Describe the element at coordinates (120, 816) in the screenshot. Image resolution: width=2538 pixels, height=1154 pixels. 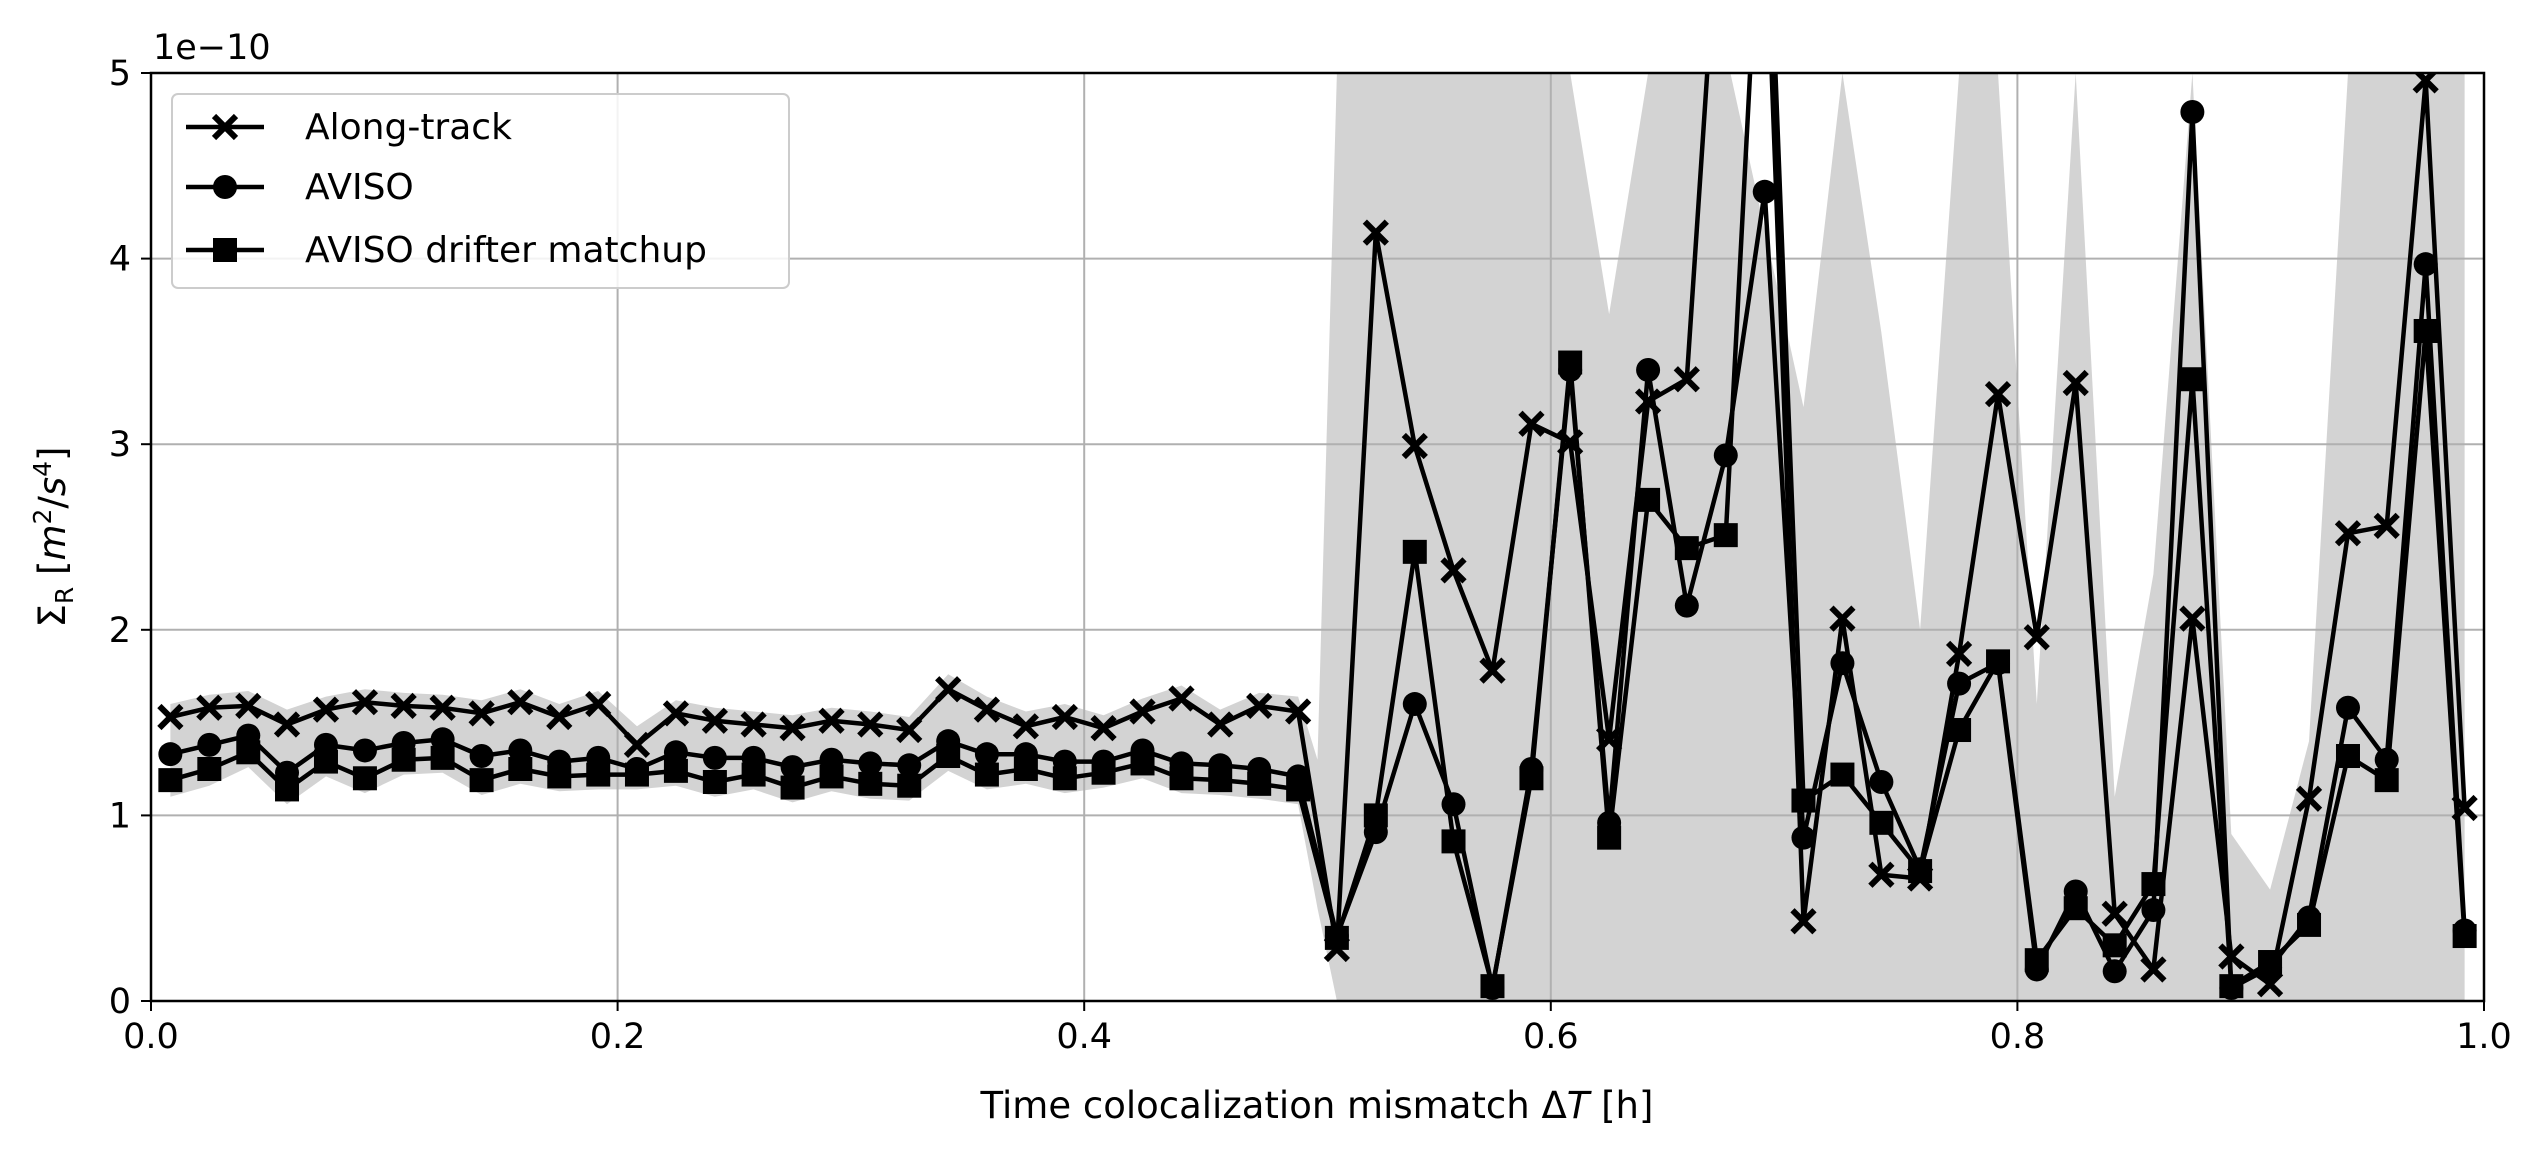
I see `y-tick-label: 1` at that location.